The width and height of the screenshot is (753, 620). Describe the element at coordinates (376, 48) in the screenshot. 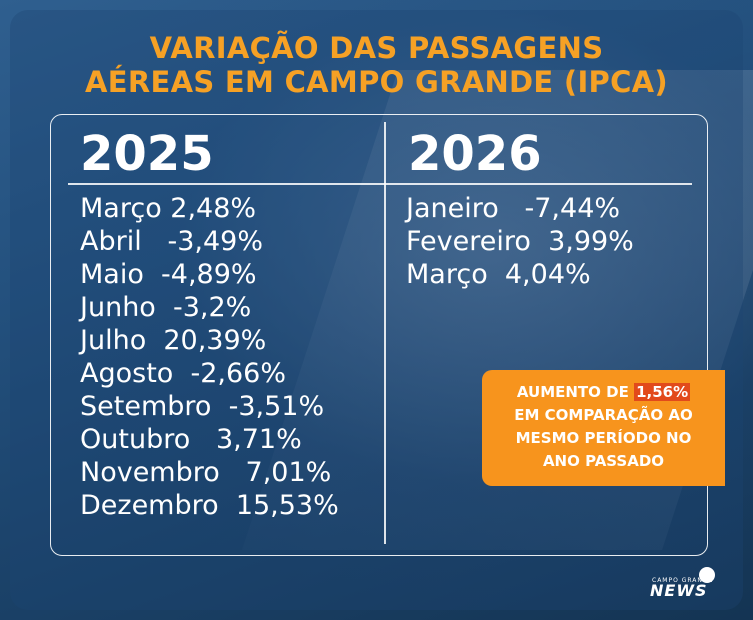

I see `title-line-1: VARIAÇÃO DAS PASSAGENS` at that location.